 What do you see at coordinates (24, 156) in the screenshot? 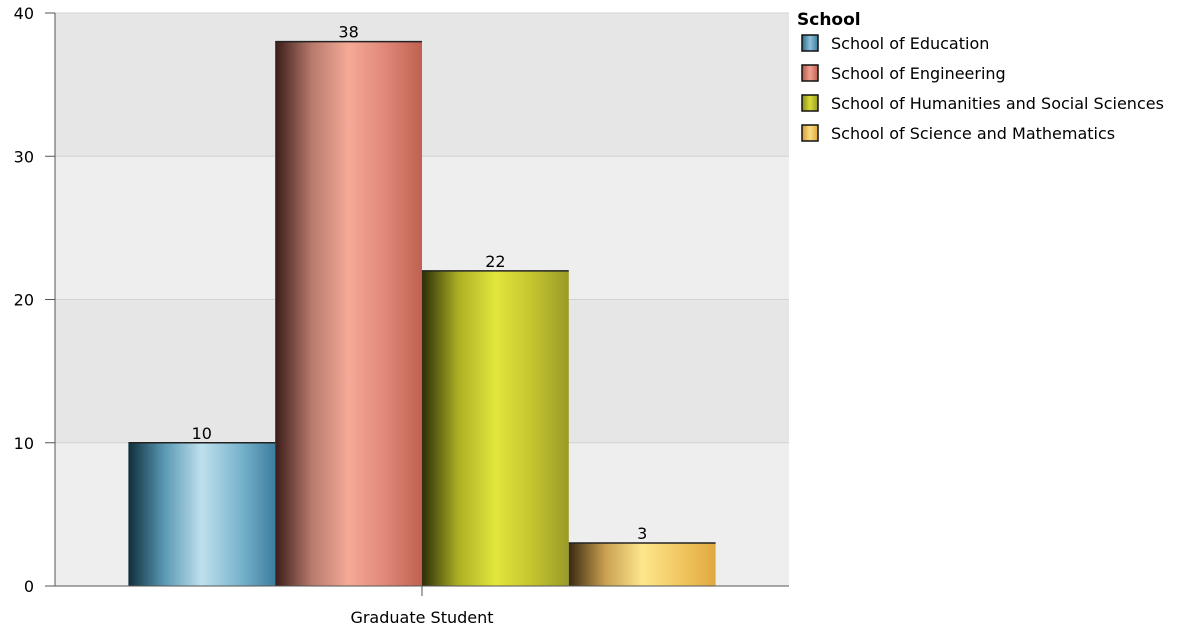
I see `y-tick-label: 30` at bounding box center [24, 156].